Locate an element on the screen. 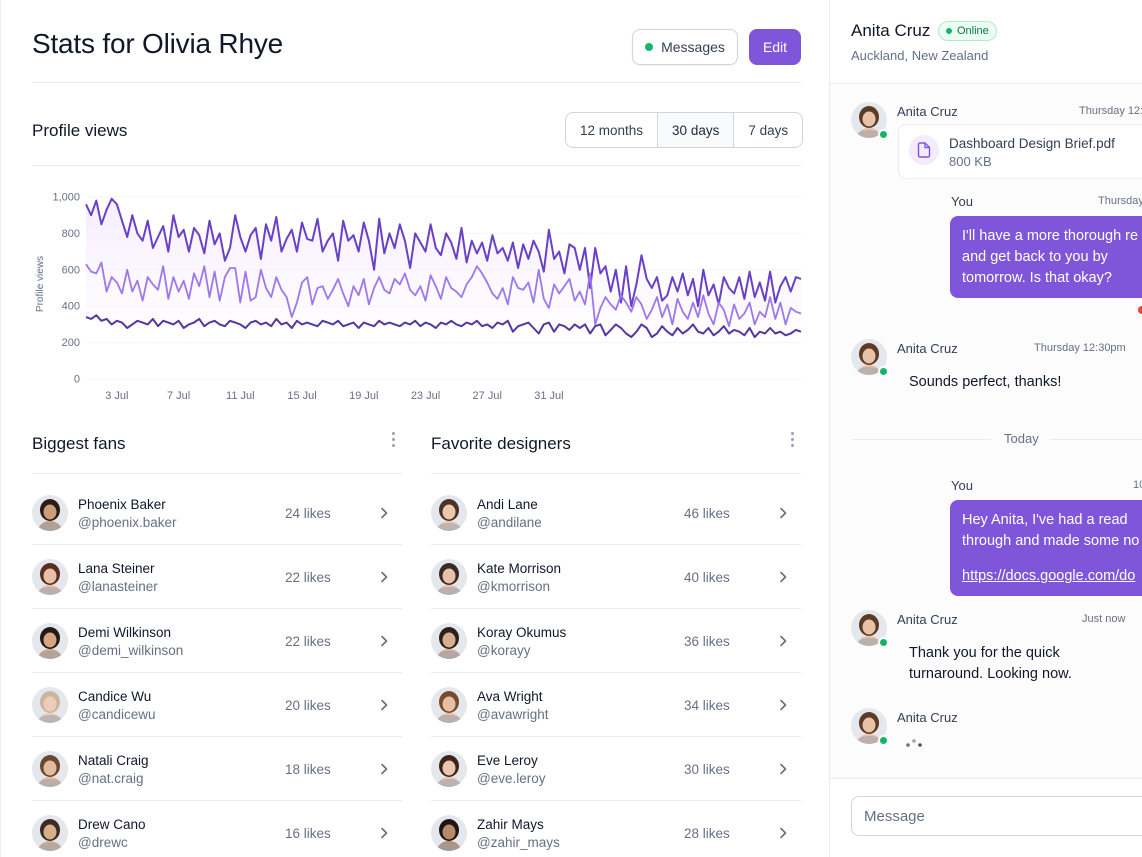 This screenshot has height=857, width=1142. person-name: Lana Steiner is located at coordinates (116, 568).